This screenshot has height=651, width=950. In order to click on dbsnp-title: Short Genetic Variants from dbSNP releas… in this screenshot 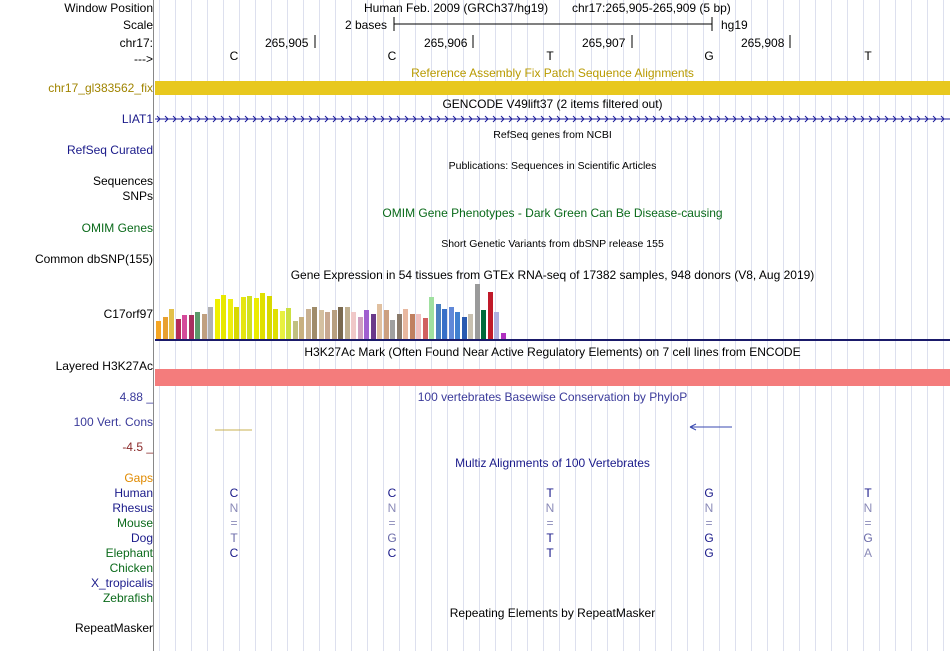, I will do `click(552, 244)`.